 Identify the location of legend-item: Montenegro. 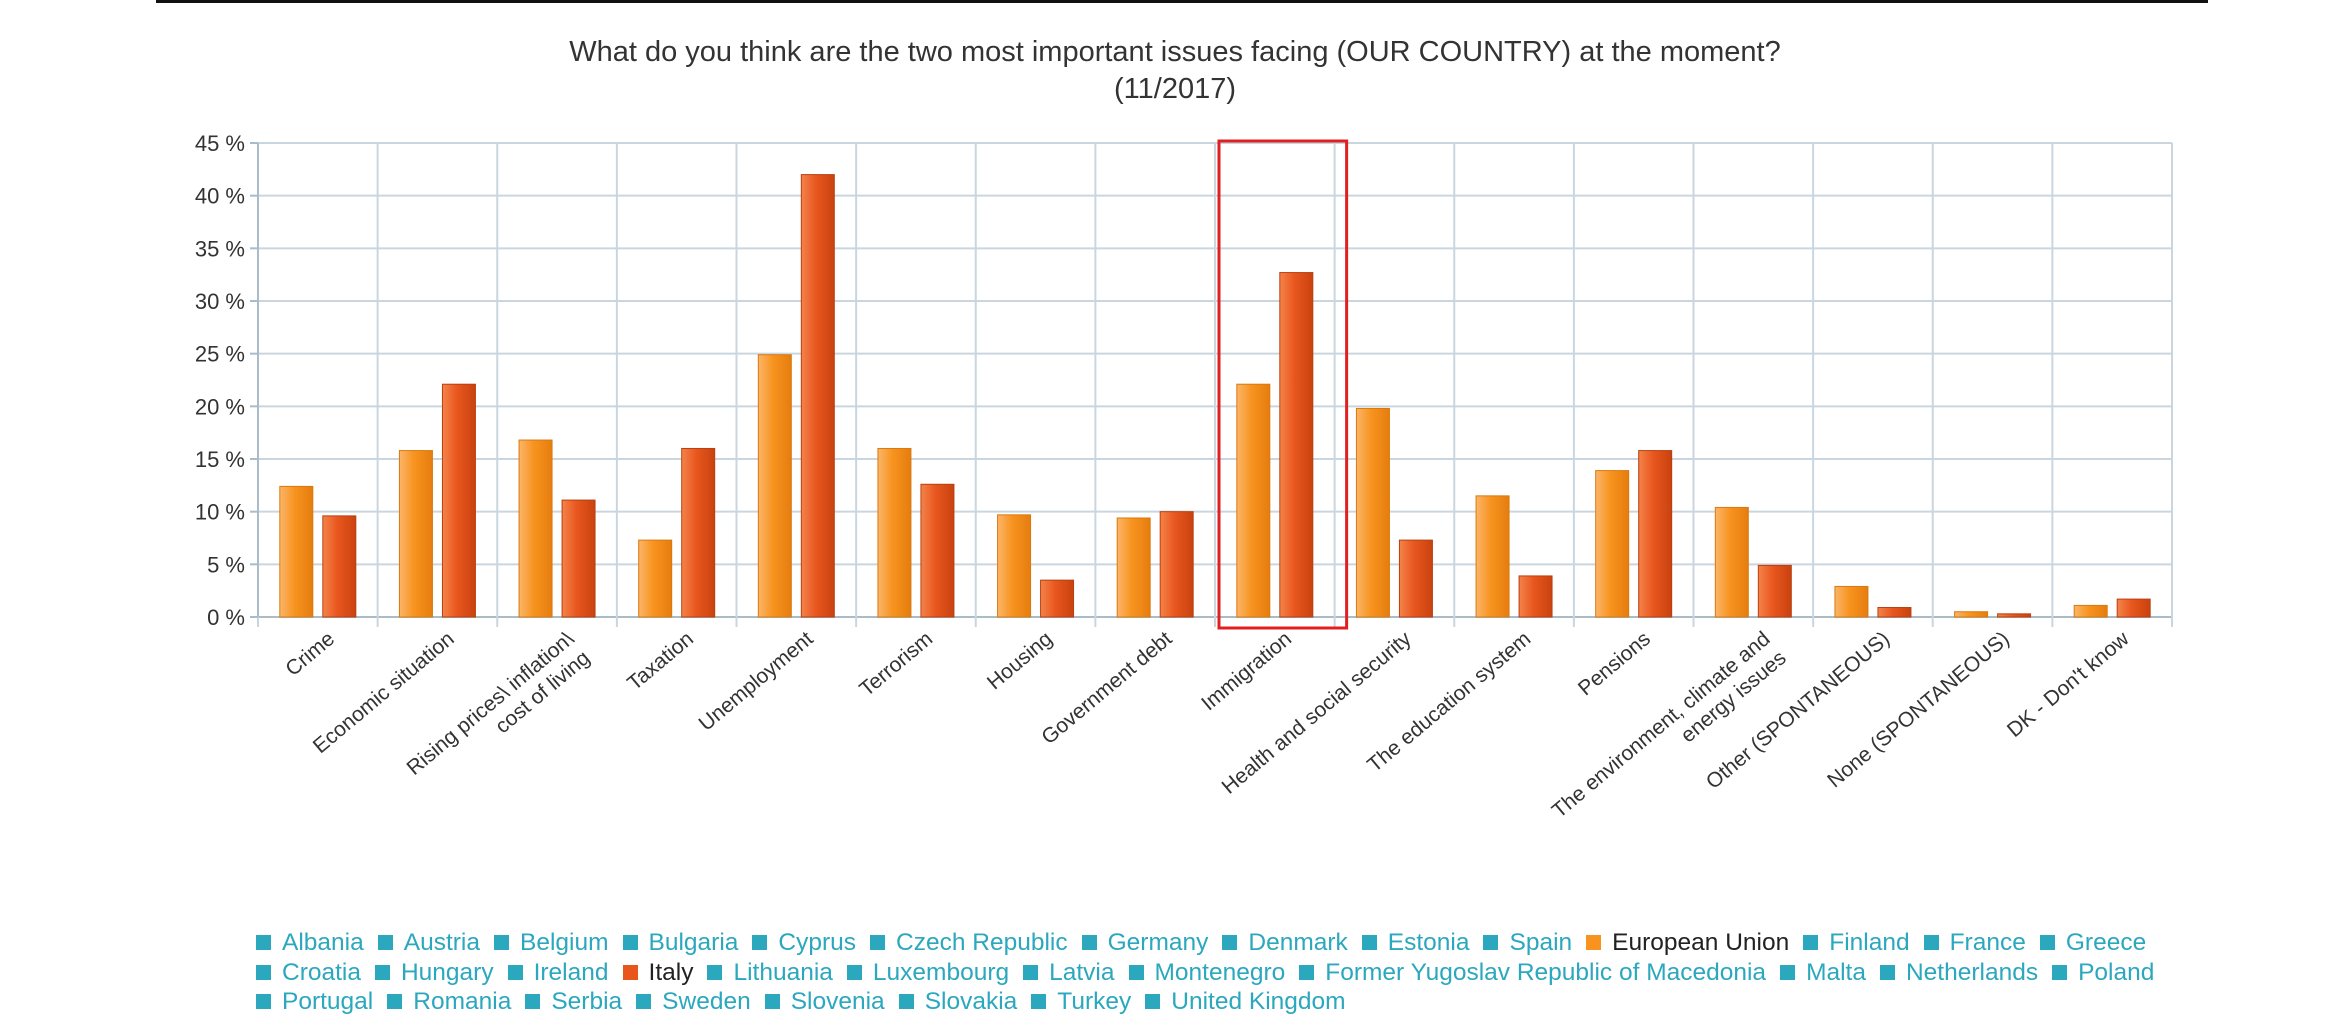
(1207, 973).